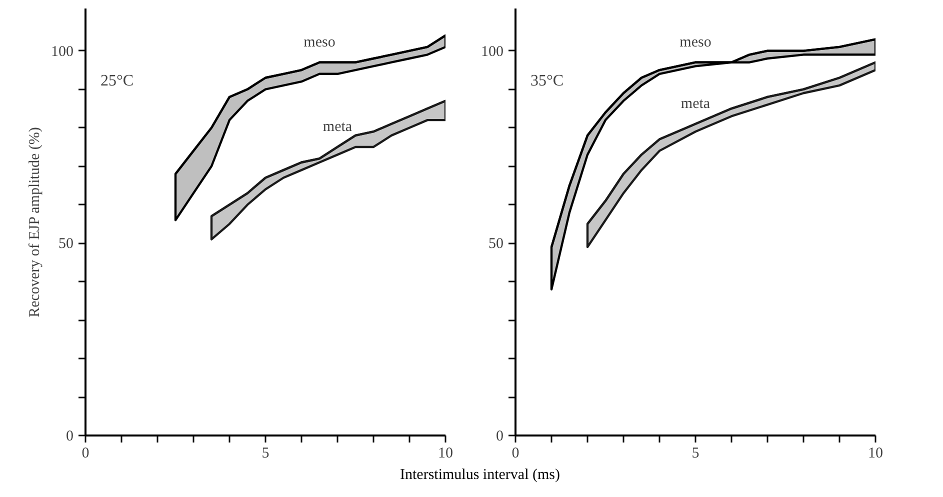  Describe the element at coordinates (547, 81) in the screenshot. I see `annotation: 35°C` at that location.